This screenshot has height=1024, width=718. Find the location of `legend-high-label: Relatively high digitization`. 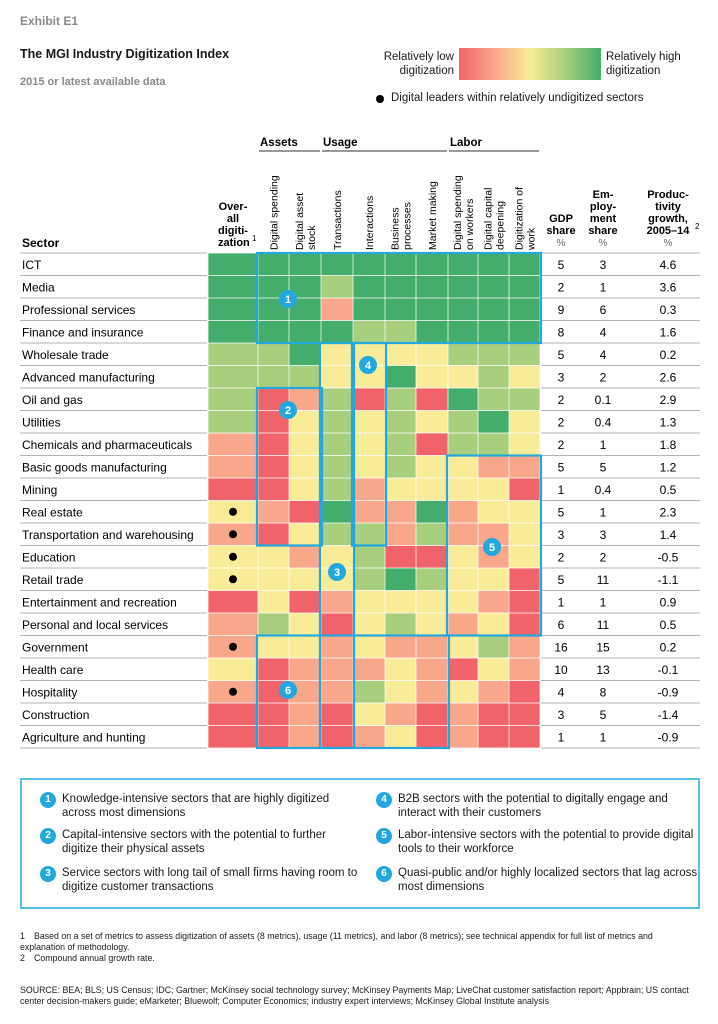

legend-high-label: Relatively high digitization is located at coordinates (643, 64).